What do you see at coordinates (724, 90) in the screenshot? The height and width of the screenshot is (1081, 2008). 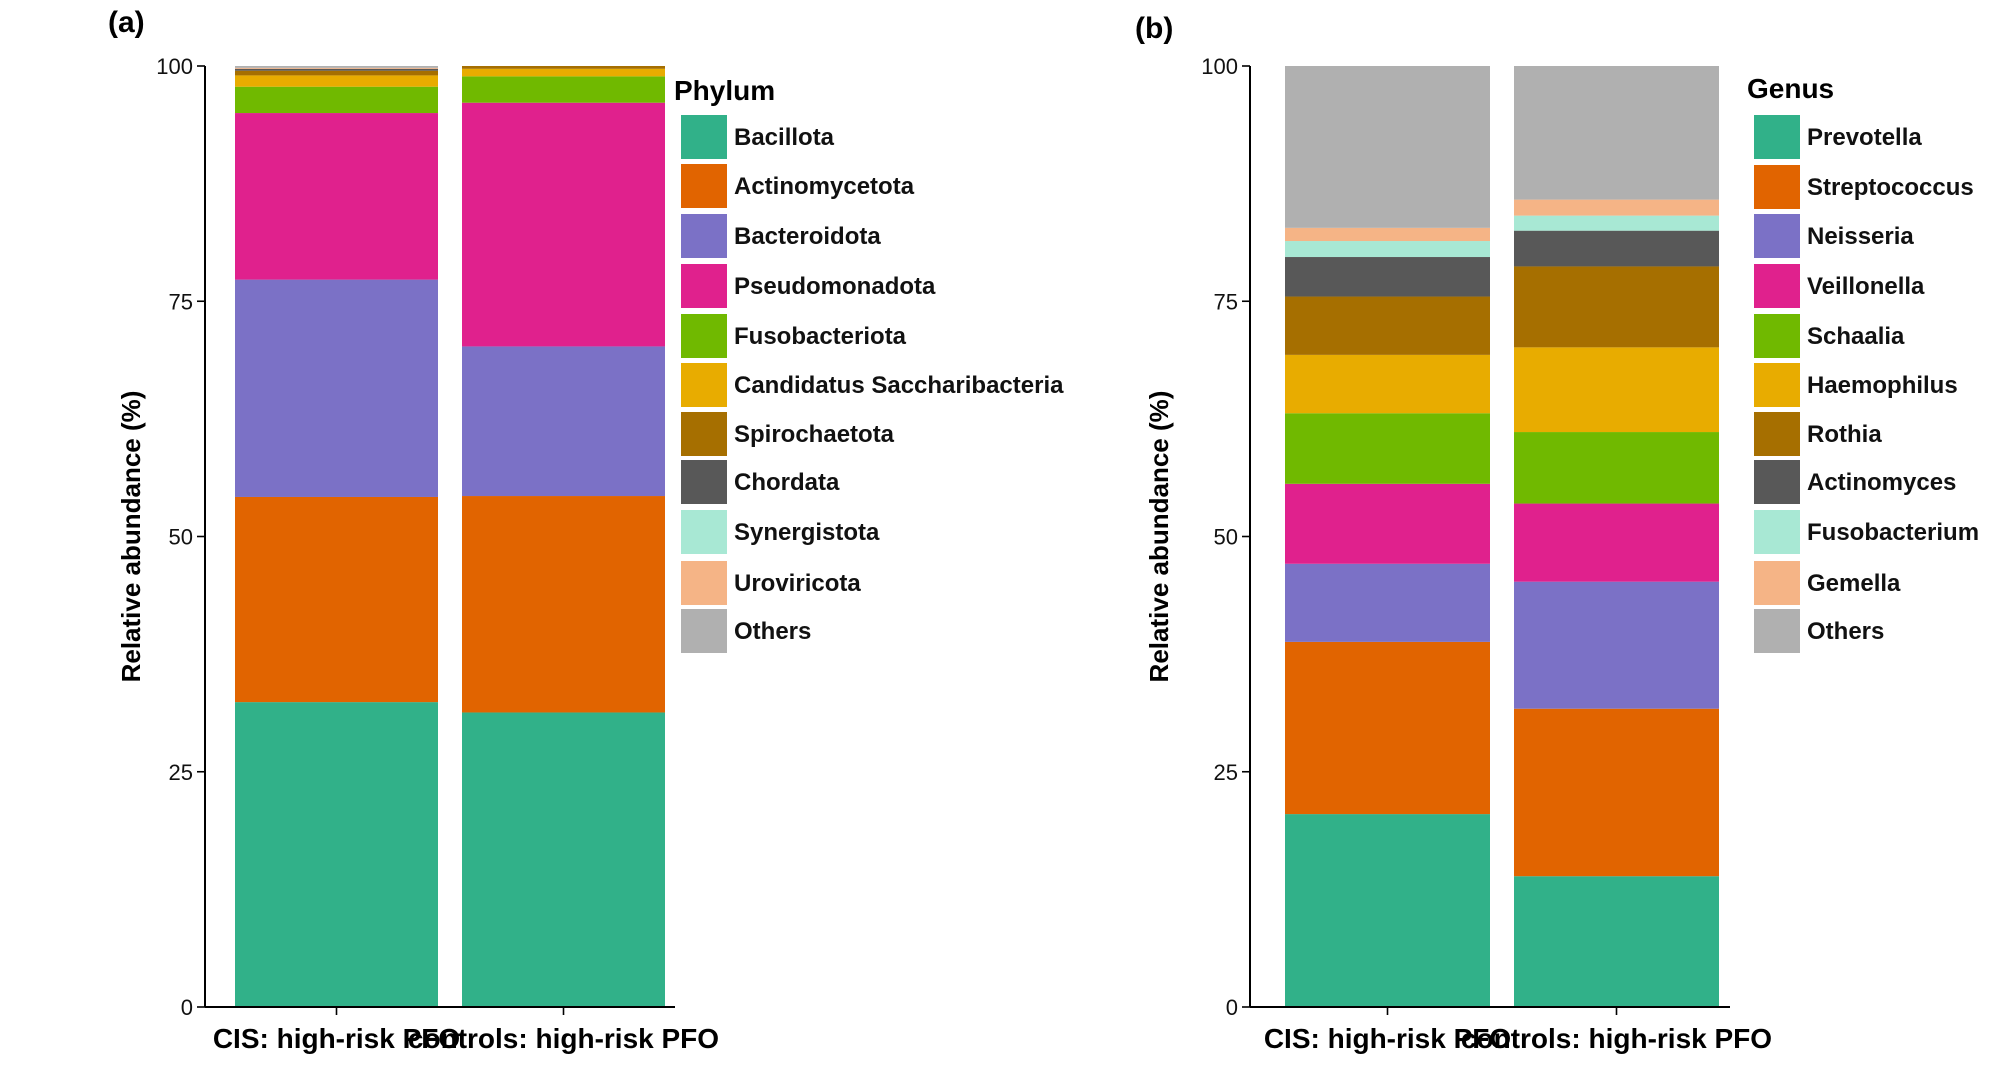 I see `legend-title: Phylum` at bounding box center [724, 90].